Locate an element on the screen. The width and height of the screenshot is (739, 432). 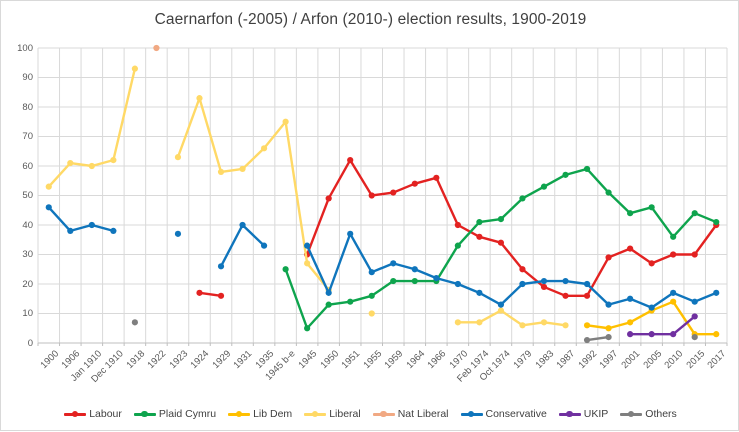
legend-item-lib-dem: Lib Dem is located at coordinates (260, 414).